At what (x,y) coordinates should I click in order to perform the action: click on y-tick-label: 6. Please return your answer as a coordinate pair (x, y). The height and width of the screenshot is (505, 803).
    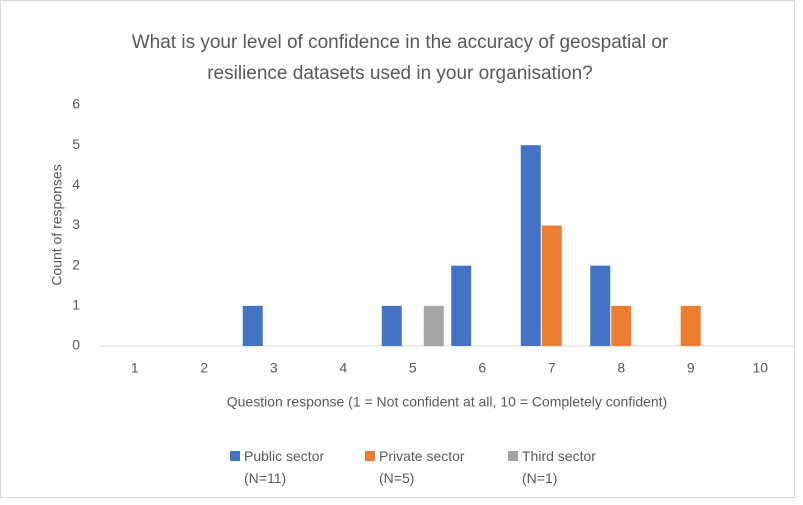
    Looking at the image, I should click on (76, 104).